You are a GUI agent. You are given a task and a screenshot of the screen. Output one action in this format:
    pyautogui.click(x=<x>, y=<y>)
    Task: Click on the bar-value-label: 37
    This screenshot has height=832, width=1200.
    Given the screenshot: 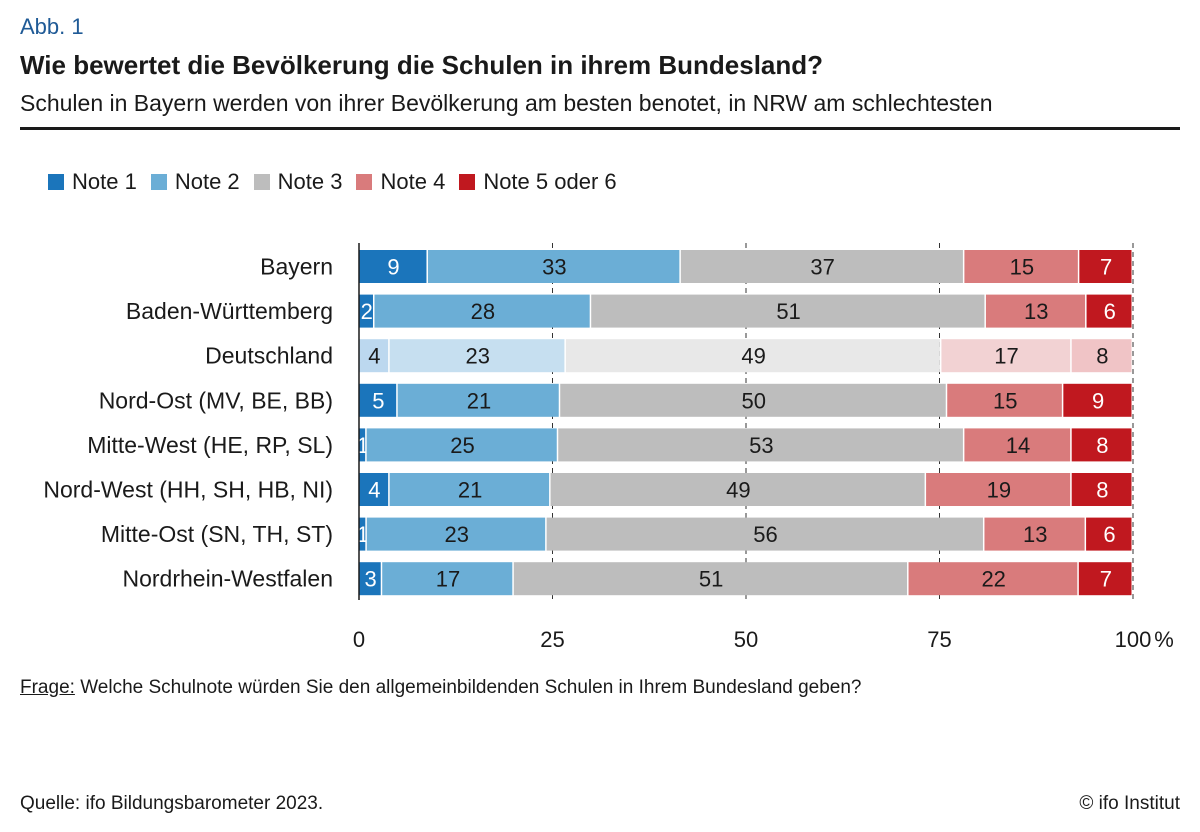 What is the action you would take?
    pyautogui.click(x=822, y=267)
    